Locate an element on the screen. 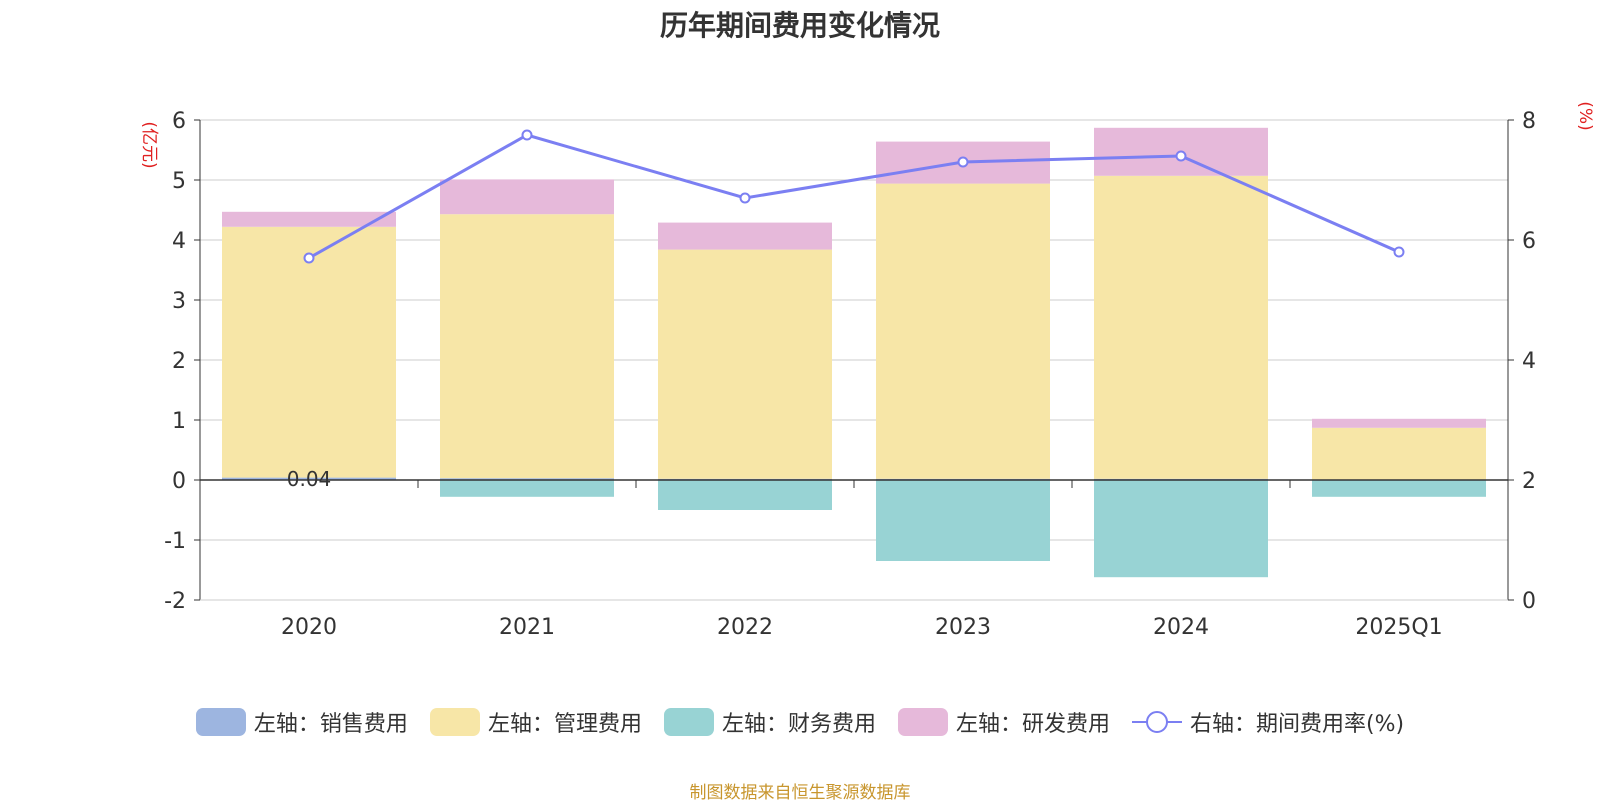 Image resolution: width=1600 pixels, height=803 pixels. right-axis-title: (%) is located at coordinates (1585, 115).